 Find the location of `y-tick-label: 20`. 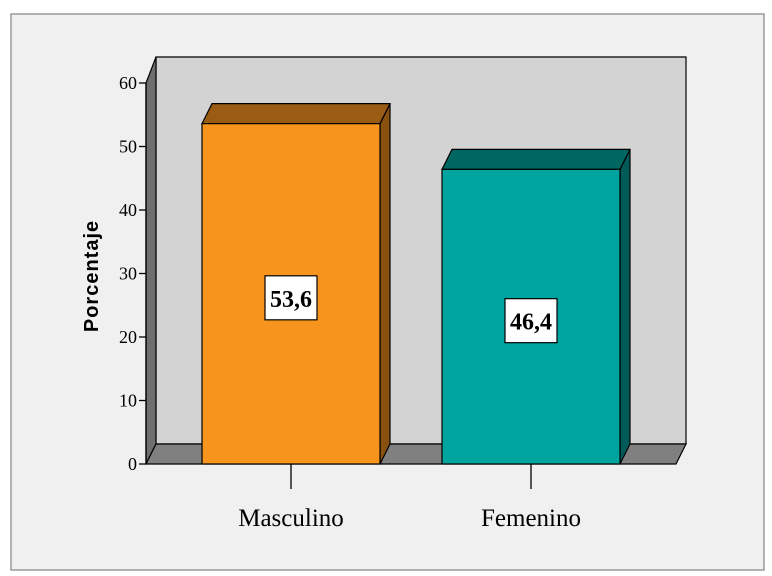

y-tick-label: 20 is located at coordinates (128, 337).